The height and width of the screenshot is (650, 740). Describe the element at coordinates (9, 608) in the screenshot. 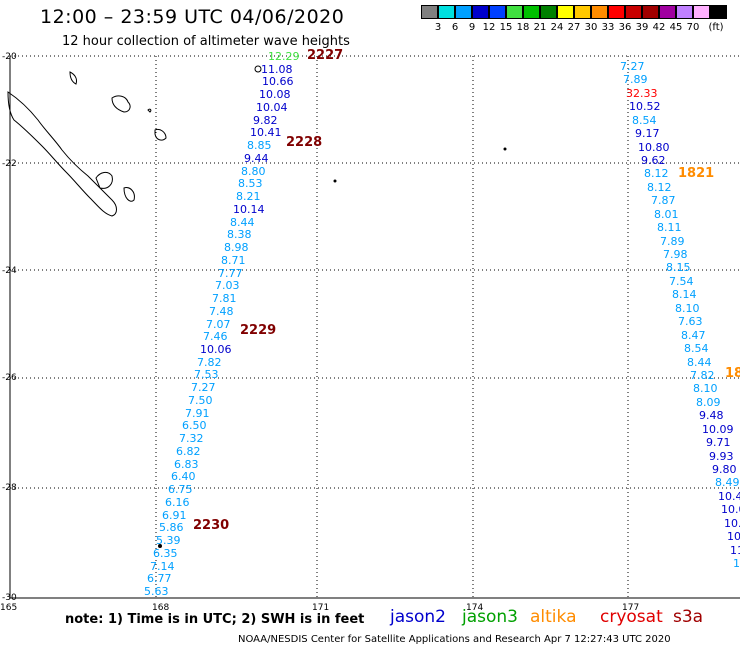

I see `lon-label: 165` at that location.